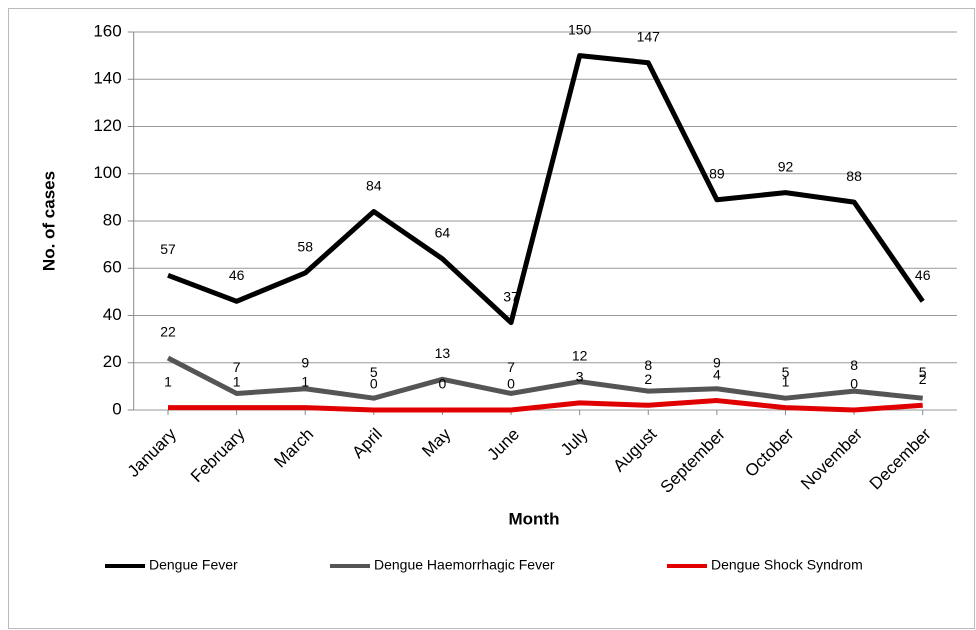  What do you see at coordinates (717, 374) in the screenshot?
I see `data-label: 4` at bounding box center [717, 374].